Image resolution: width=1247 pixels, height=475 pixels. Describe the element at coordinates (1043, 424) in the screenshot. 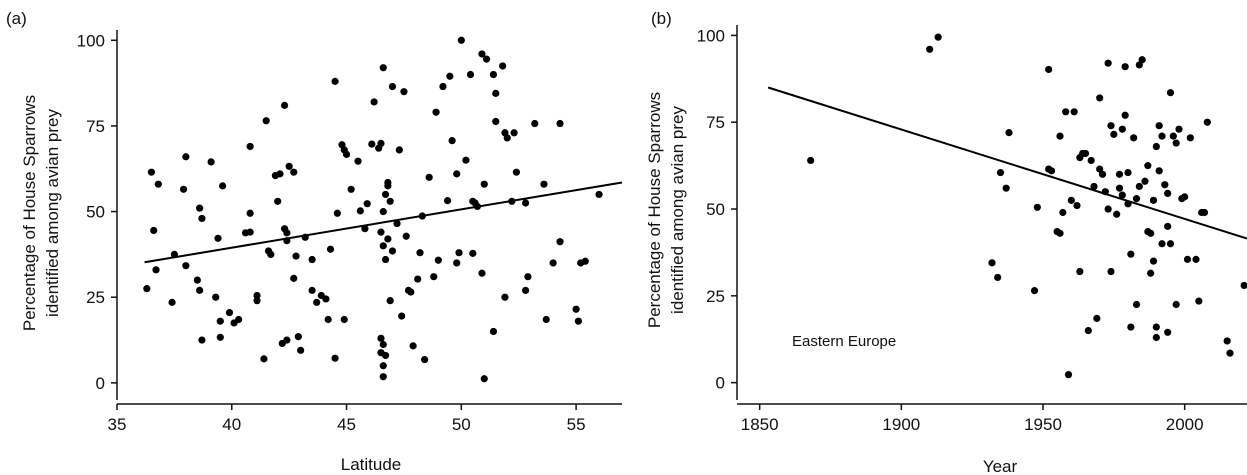

I see `x-tick-label: 1950` at that location.